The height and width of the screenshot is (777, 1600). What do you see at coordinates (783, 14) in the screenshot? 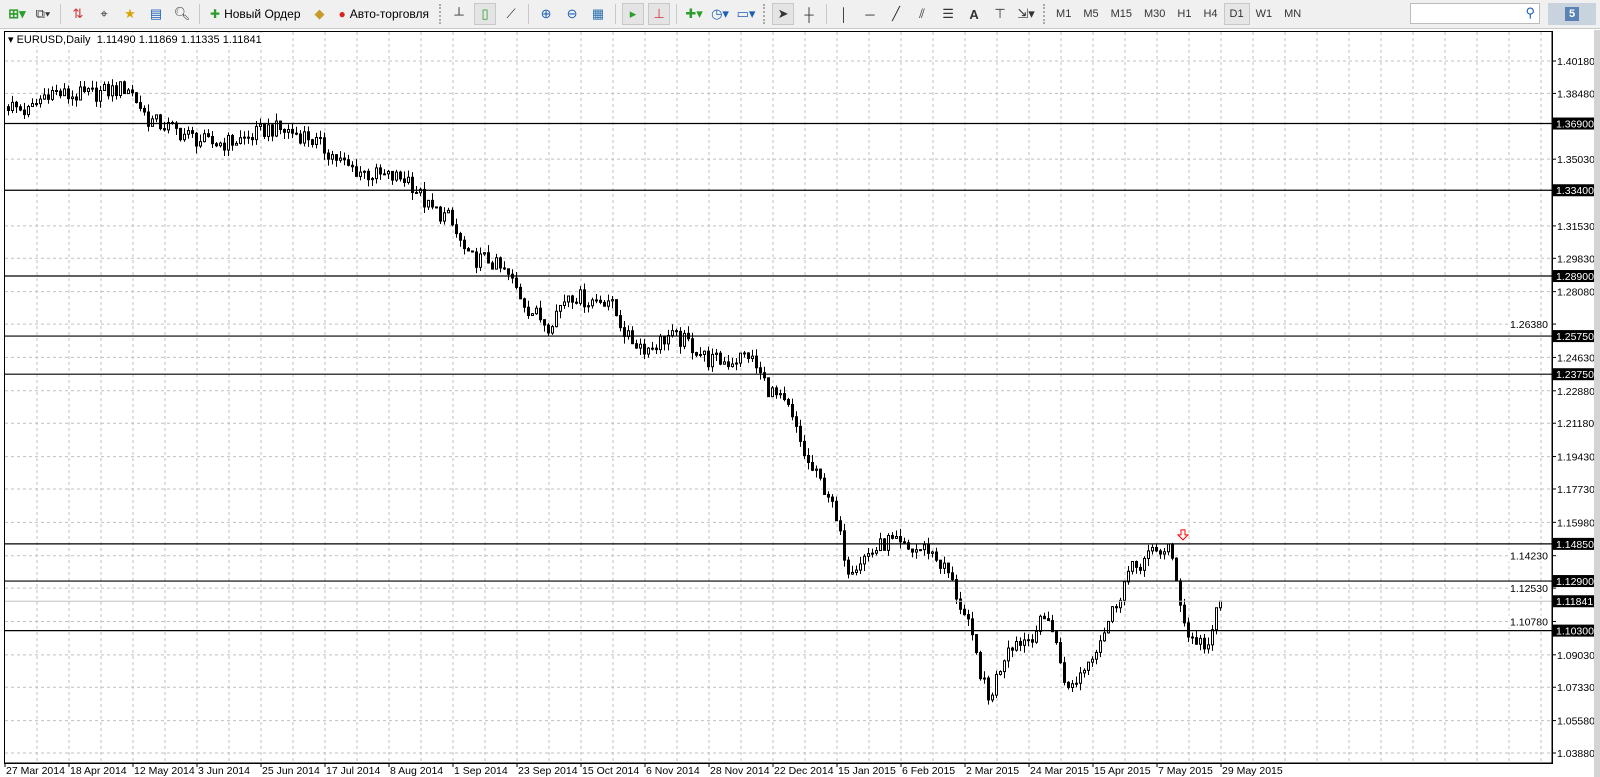
I see `cursor-icon: ➤` at bounding box center [783, 14].